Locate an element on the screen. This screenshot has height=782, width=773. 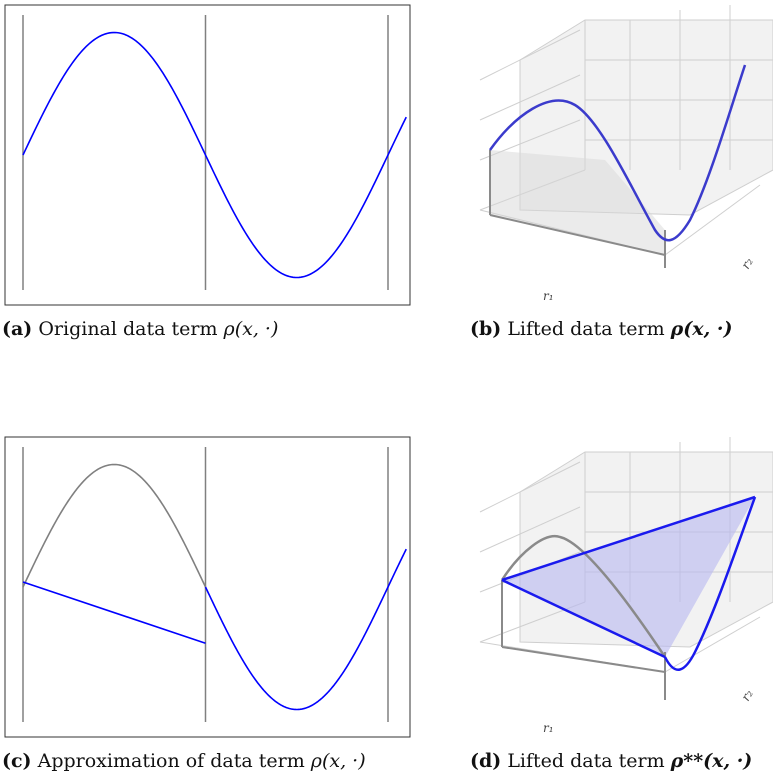
axis-label-r2-d: r₂ is located at coordinates (746, 695).